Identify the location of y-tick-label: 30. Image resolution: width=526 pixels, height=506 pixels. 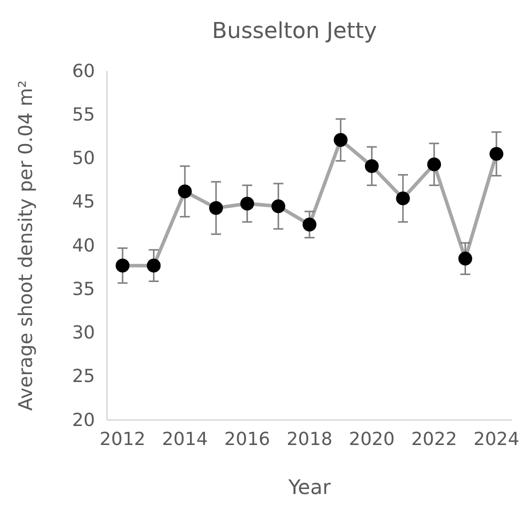
(83, 333).